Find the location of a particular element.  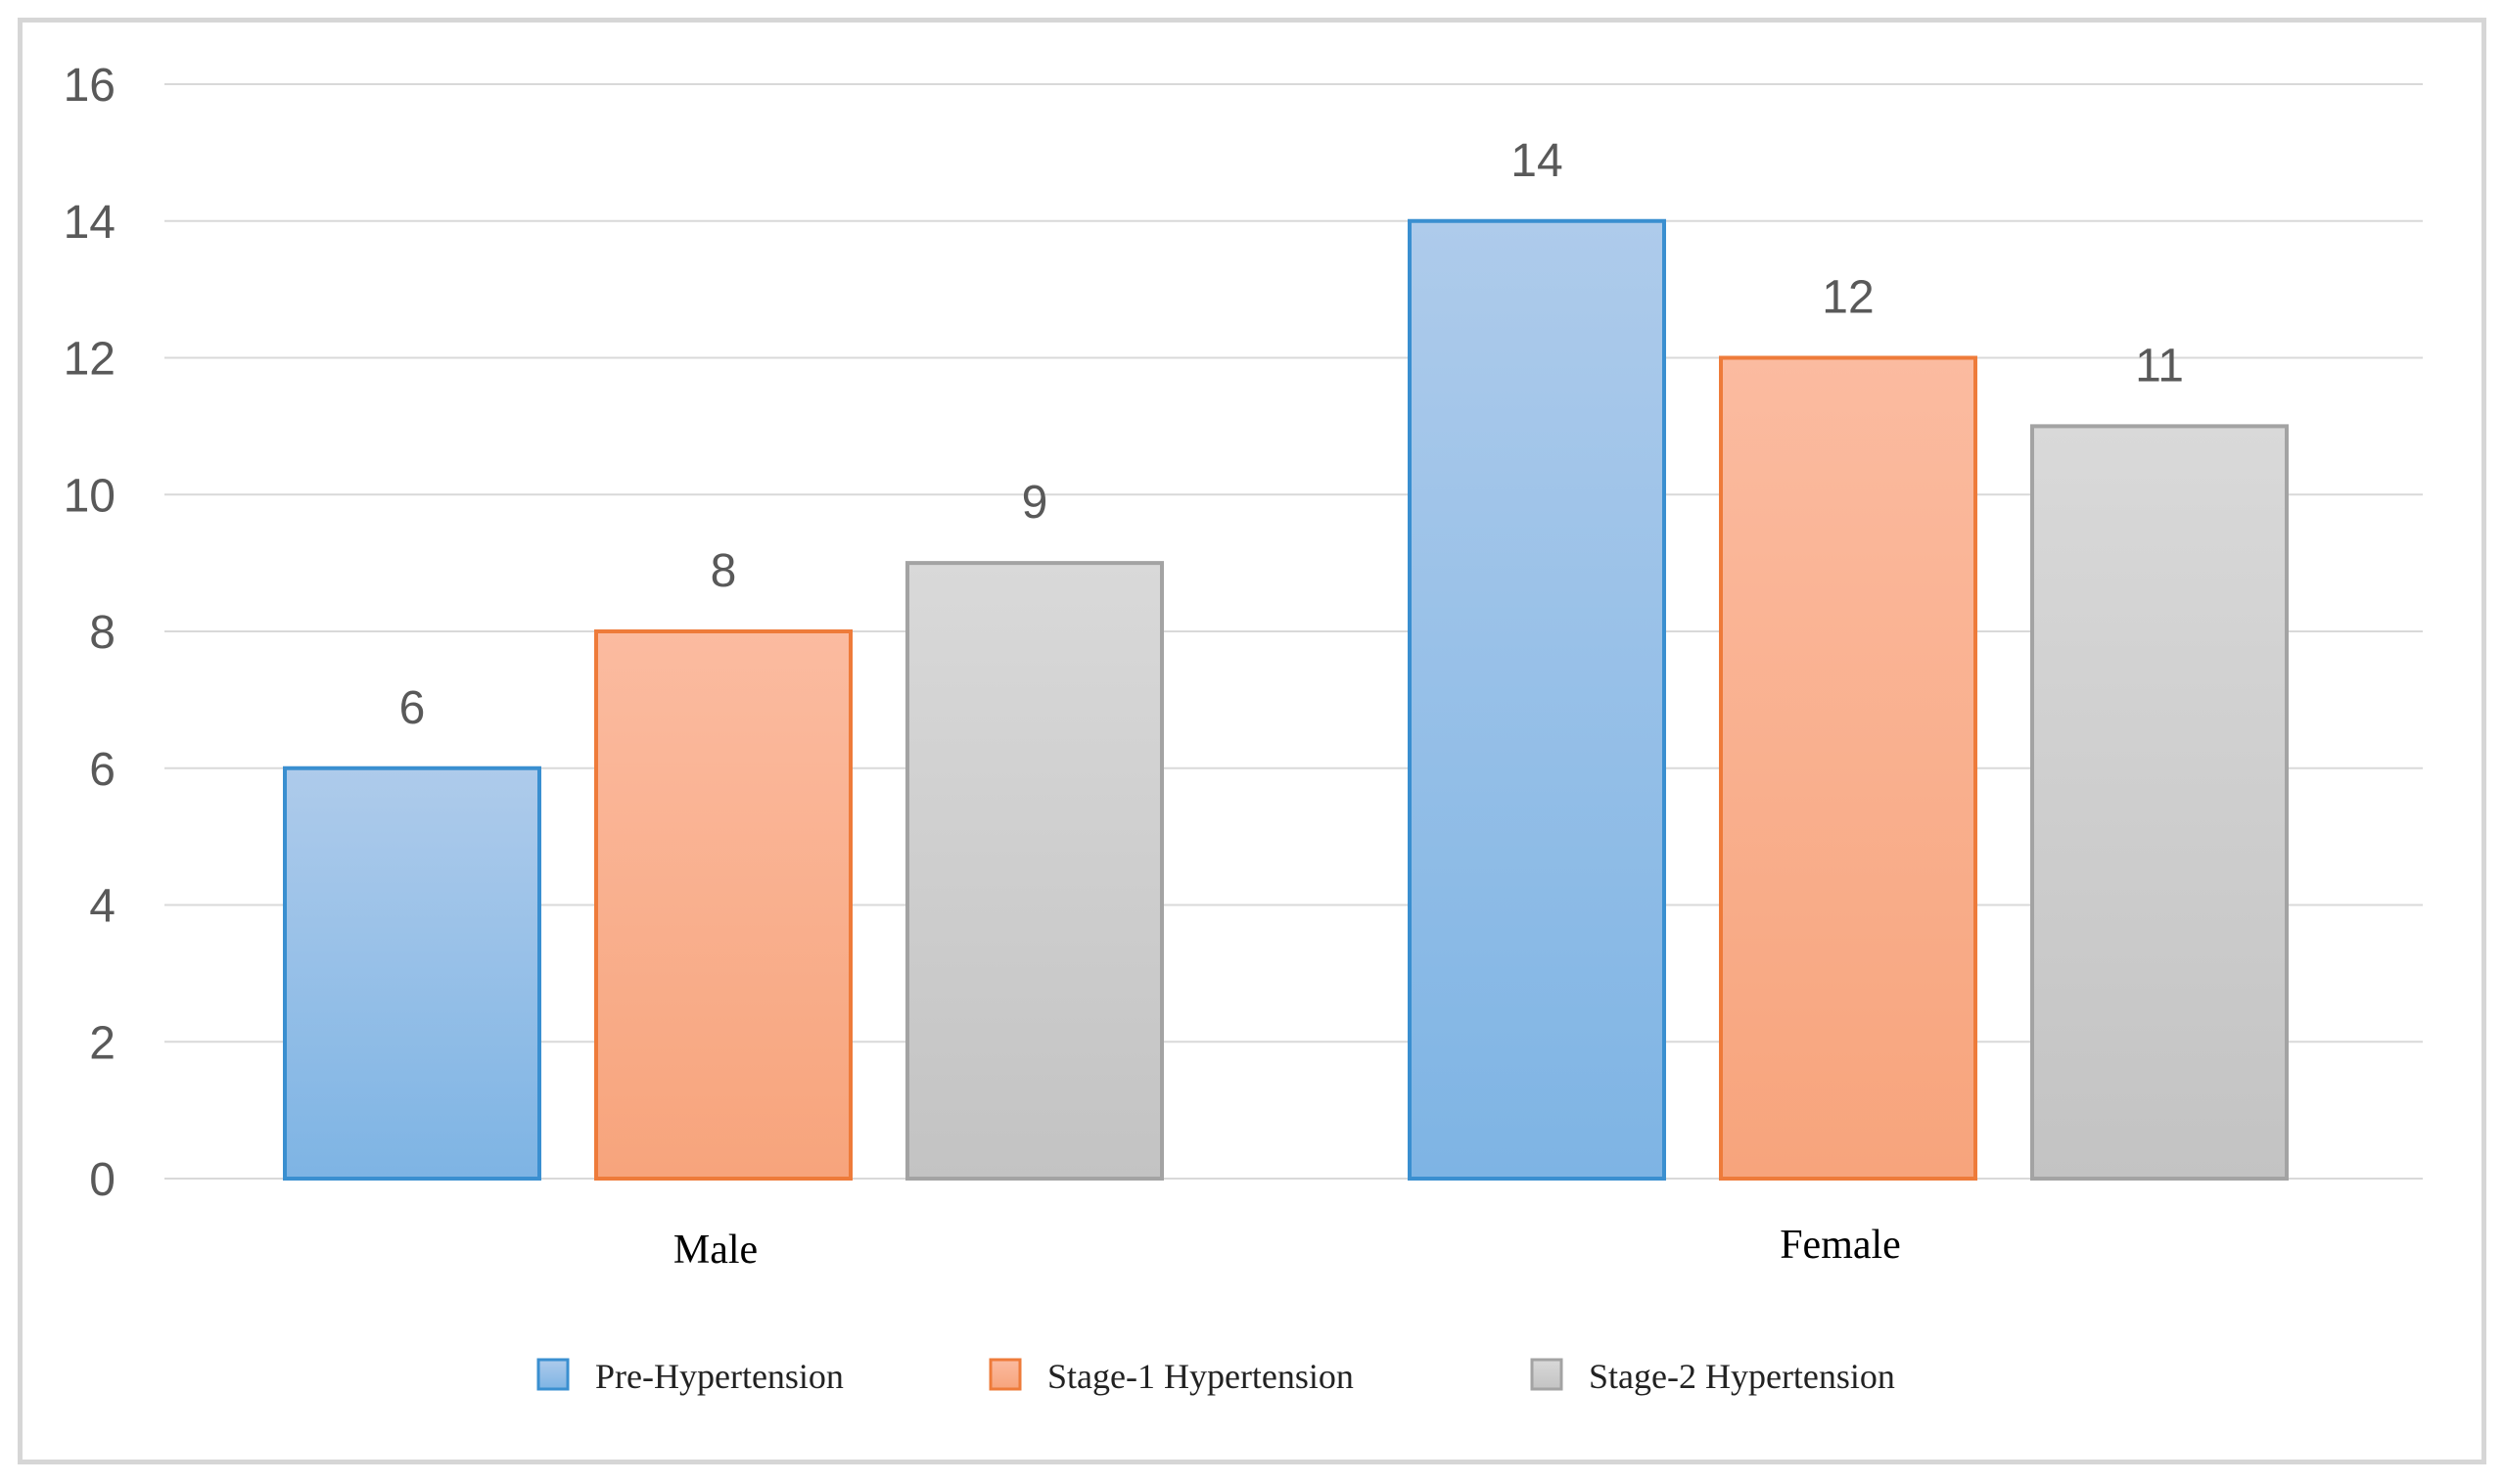

data-label-male-stage-1-hypertension: 8 is located at coordinates (724, 571).